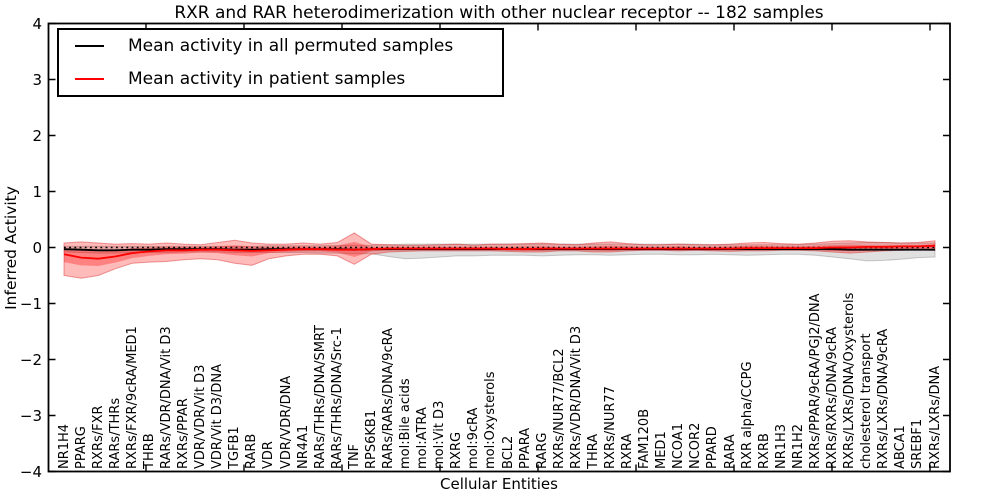 The width and height of the screenshot is (1000, 500). What do you see at coordinates (867, 401) in the screenshot?
I see `x-tick-label: cholesterol transport` at bounding box center [867, 401].